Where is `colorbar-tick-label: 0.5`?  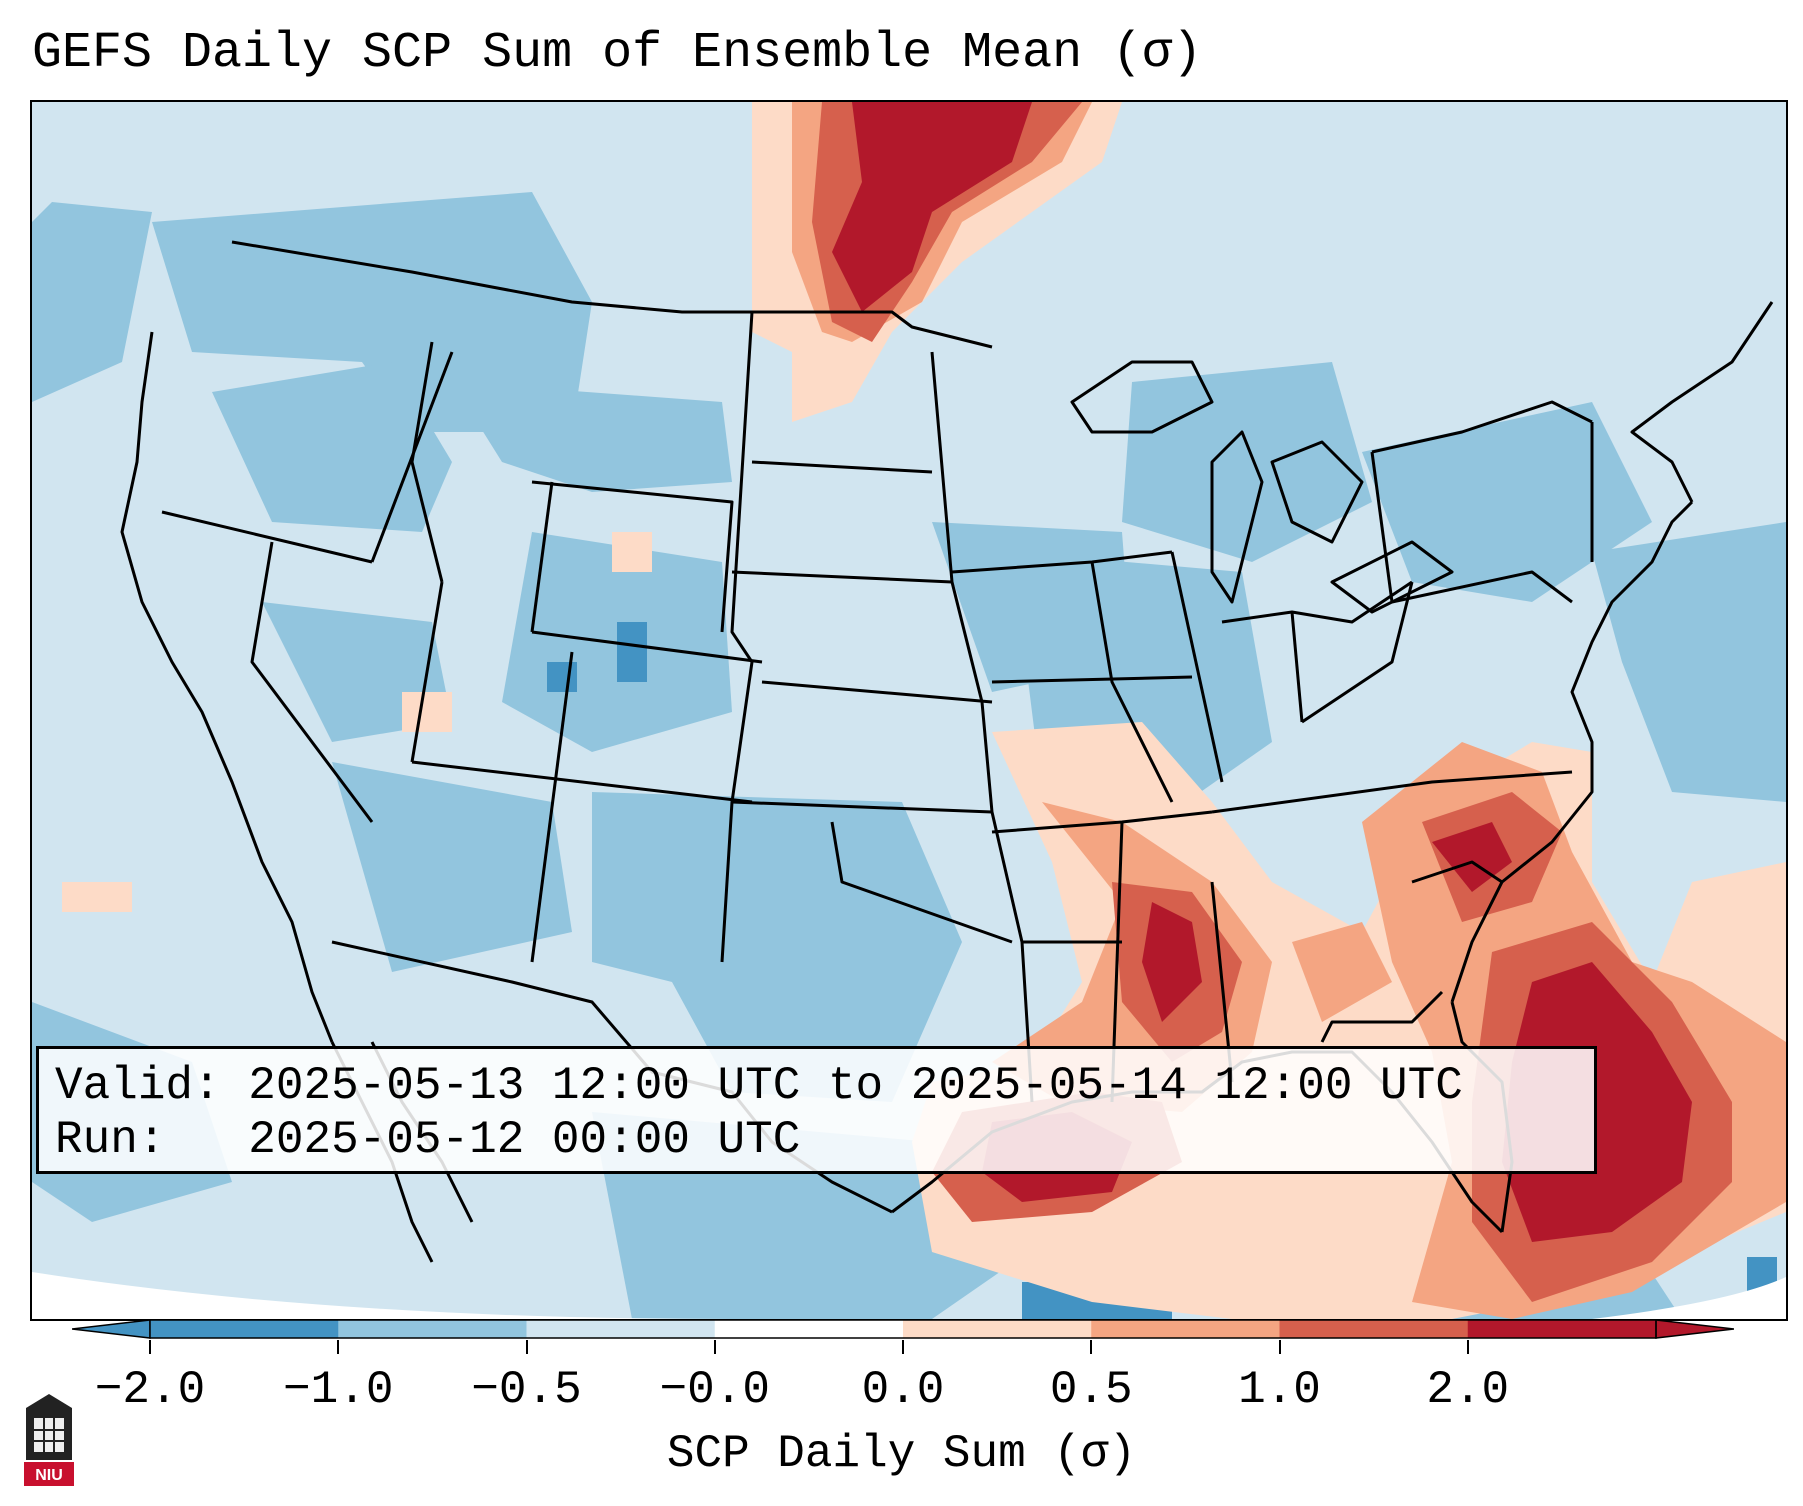
colorbar-tick-label: 0.5 is located at coordinates (1091, 1390).